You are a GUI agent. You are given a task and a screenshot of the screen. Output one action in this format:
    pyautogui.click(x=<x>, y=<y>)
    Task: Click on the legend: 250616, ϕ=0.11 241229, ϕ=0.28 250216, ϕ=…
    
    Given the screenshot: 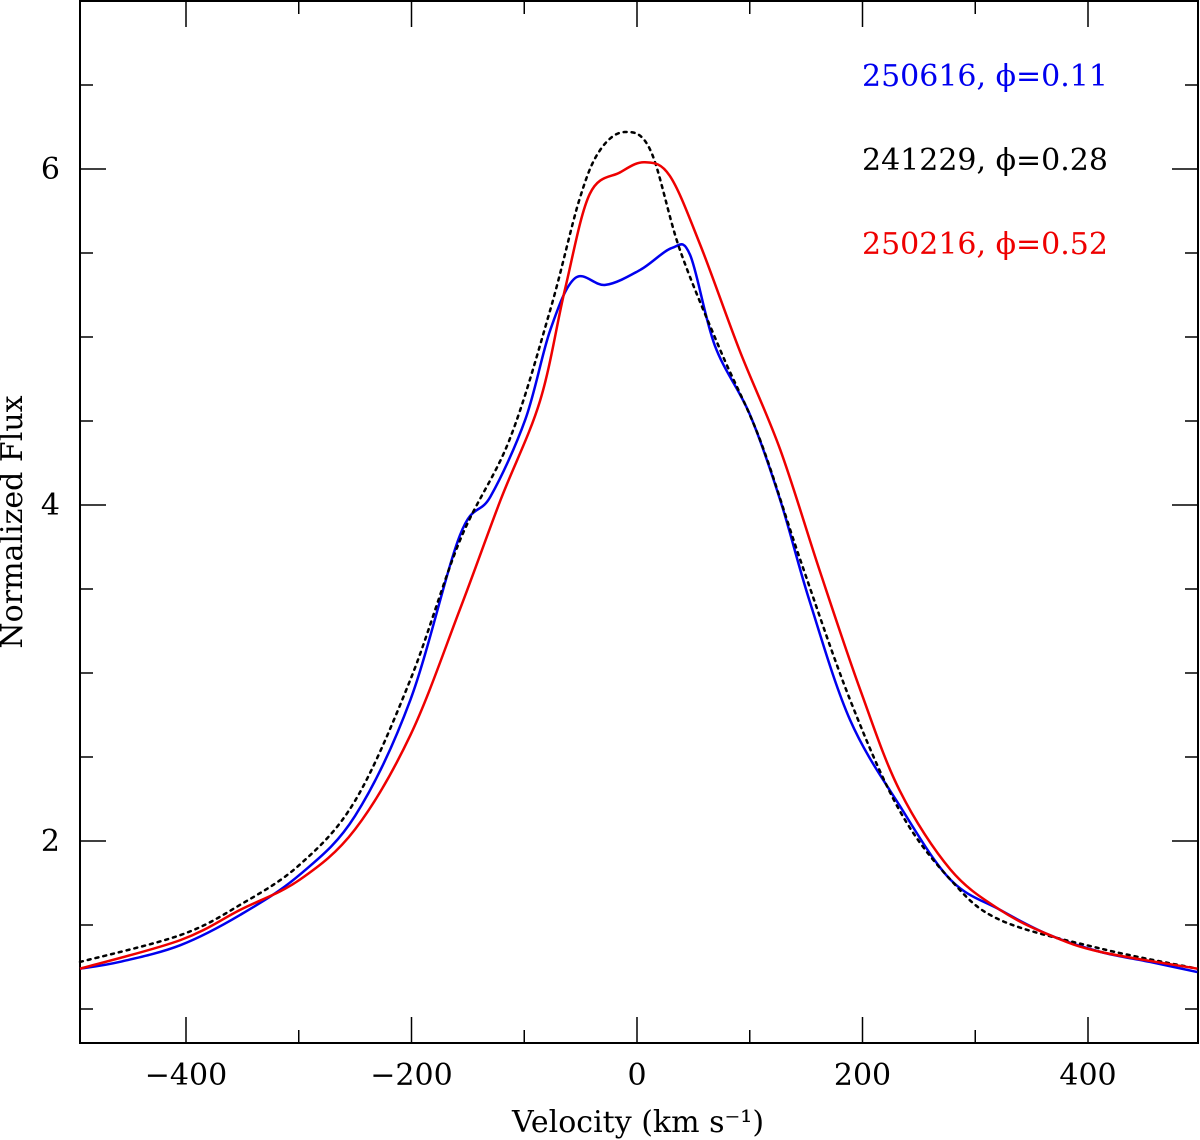 What is the action you would take?
    pyautogui.click(x=985, y=160)
    